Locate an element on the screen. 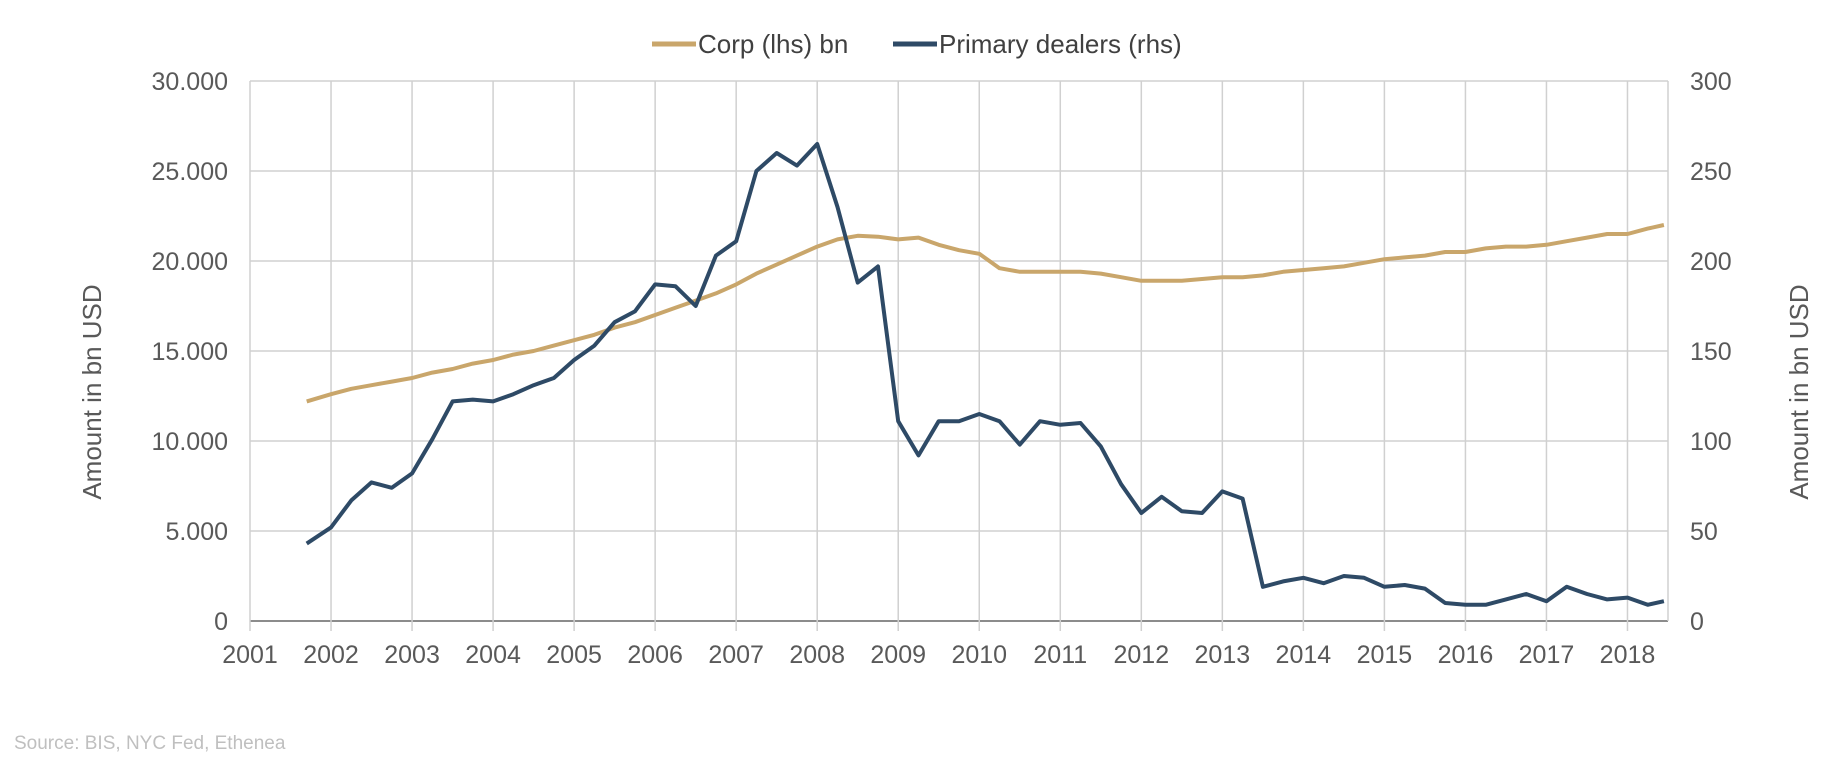 The image size is (1847, 768). x-tick-label: 2007 is located at coordinates (736, 655).